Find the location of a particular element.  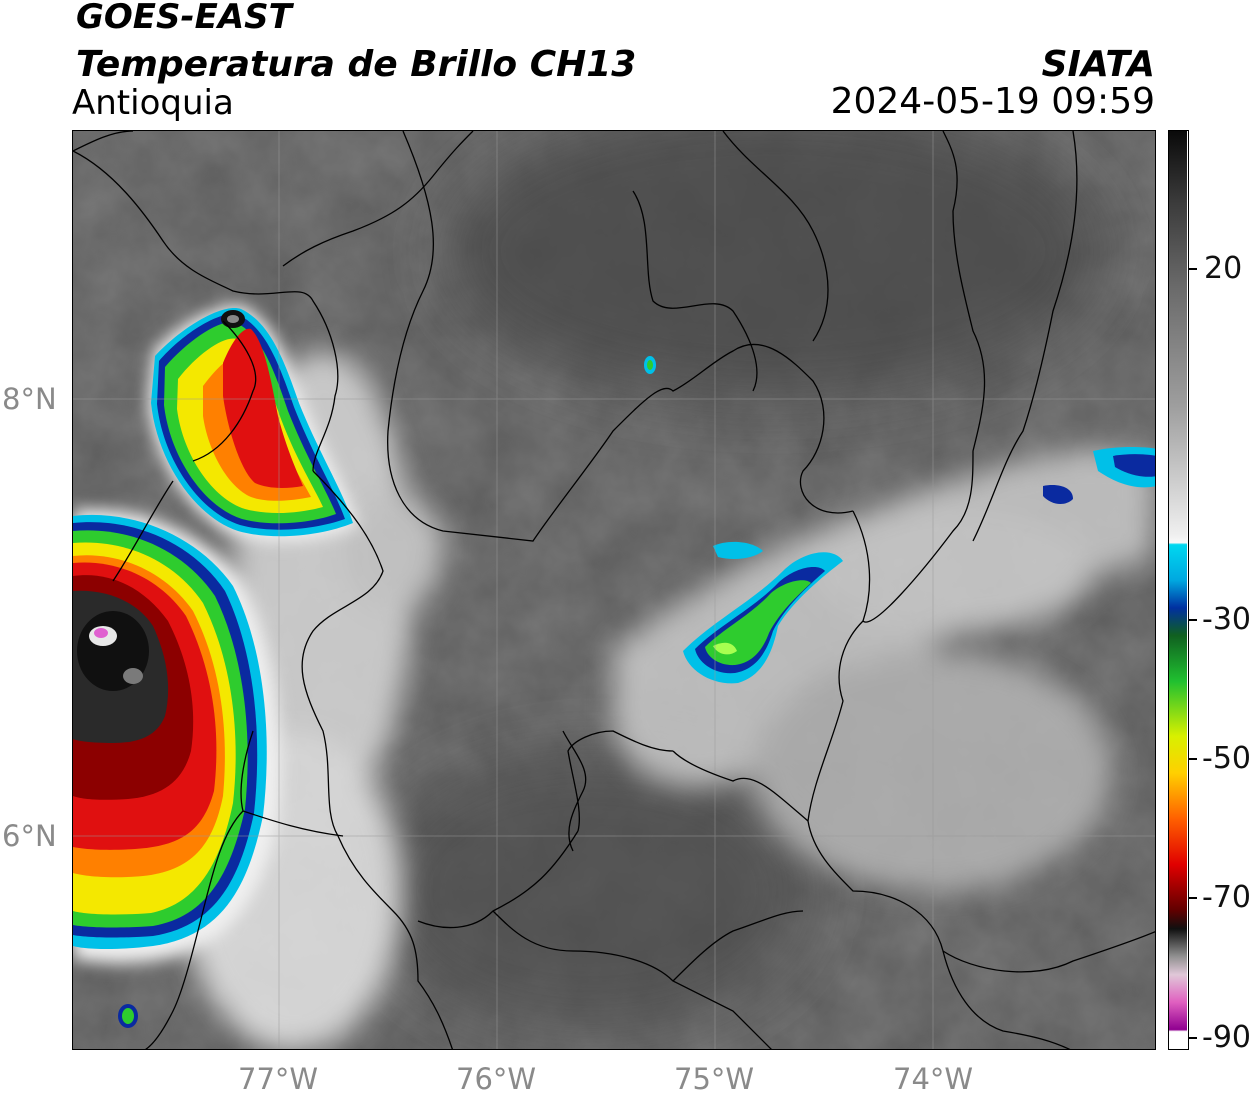

lat-label-6N: 6°N is located at coordinates (29, 836).